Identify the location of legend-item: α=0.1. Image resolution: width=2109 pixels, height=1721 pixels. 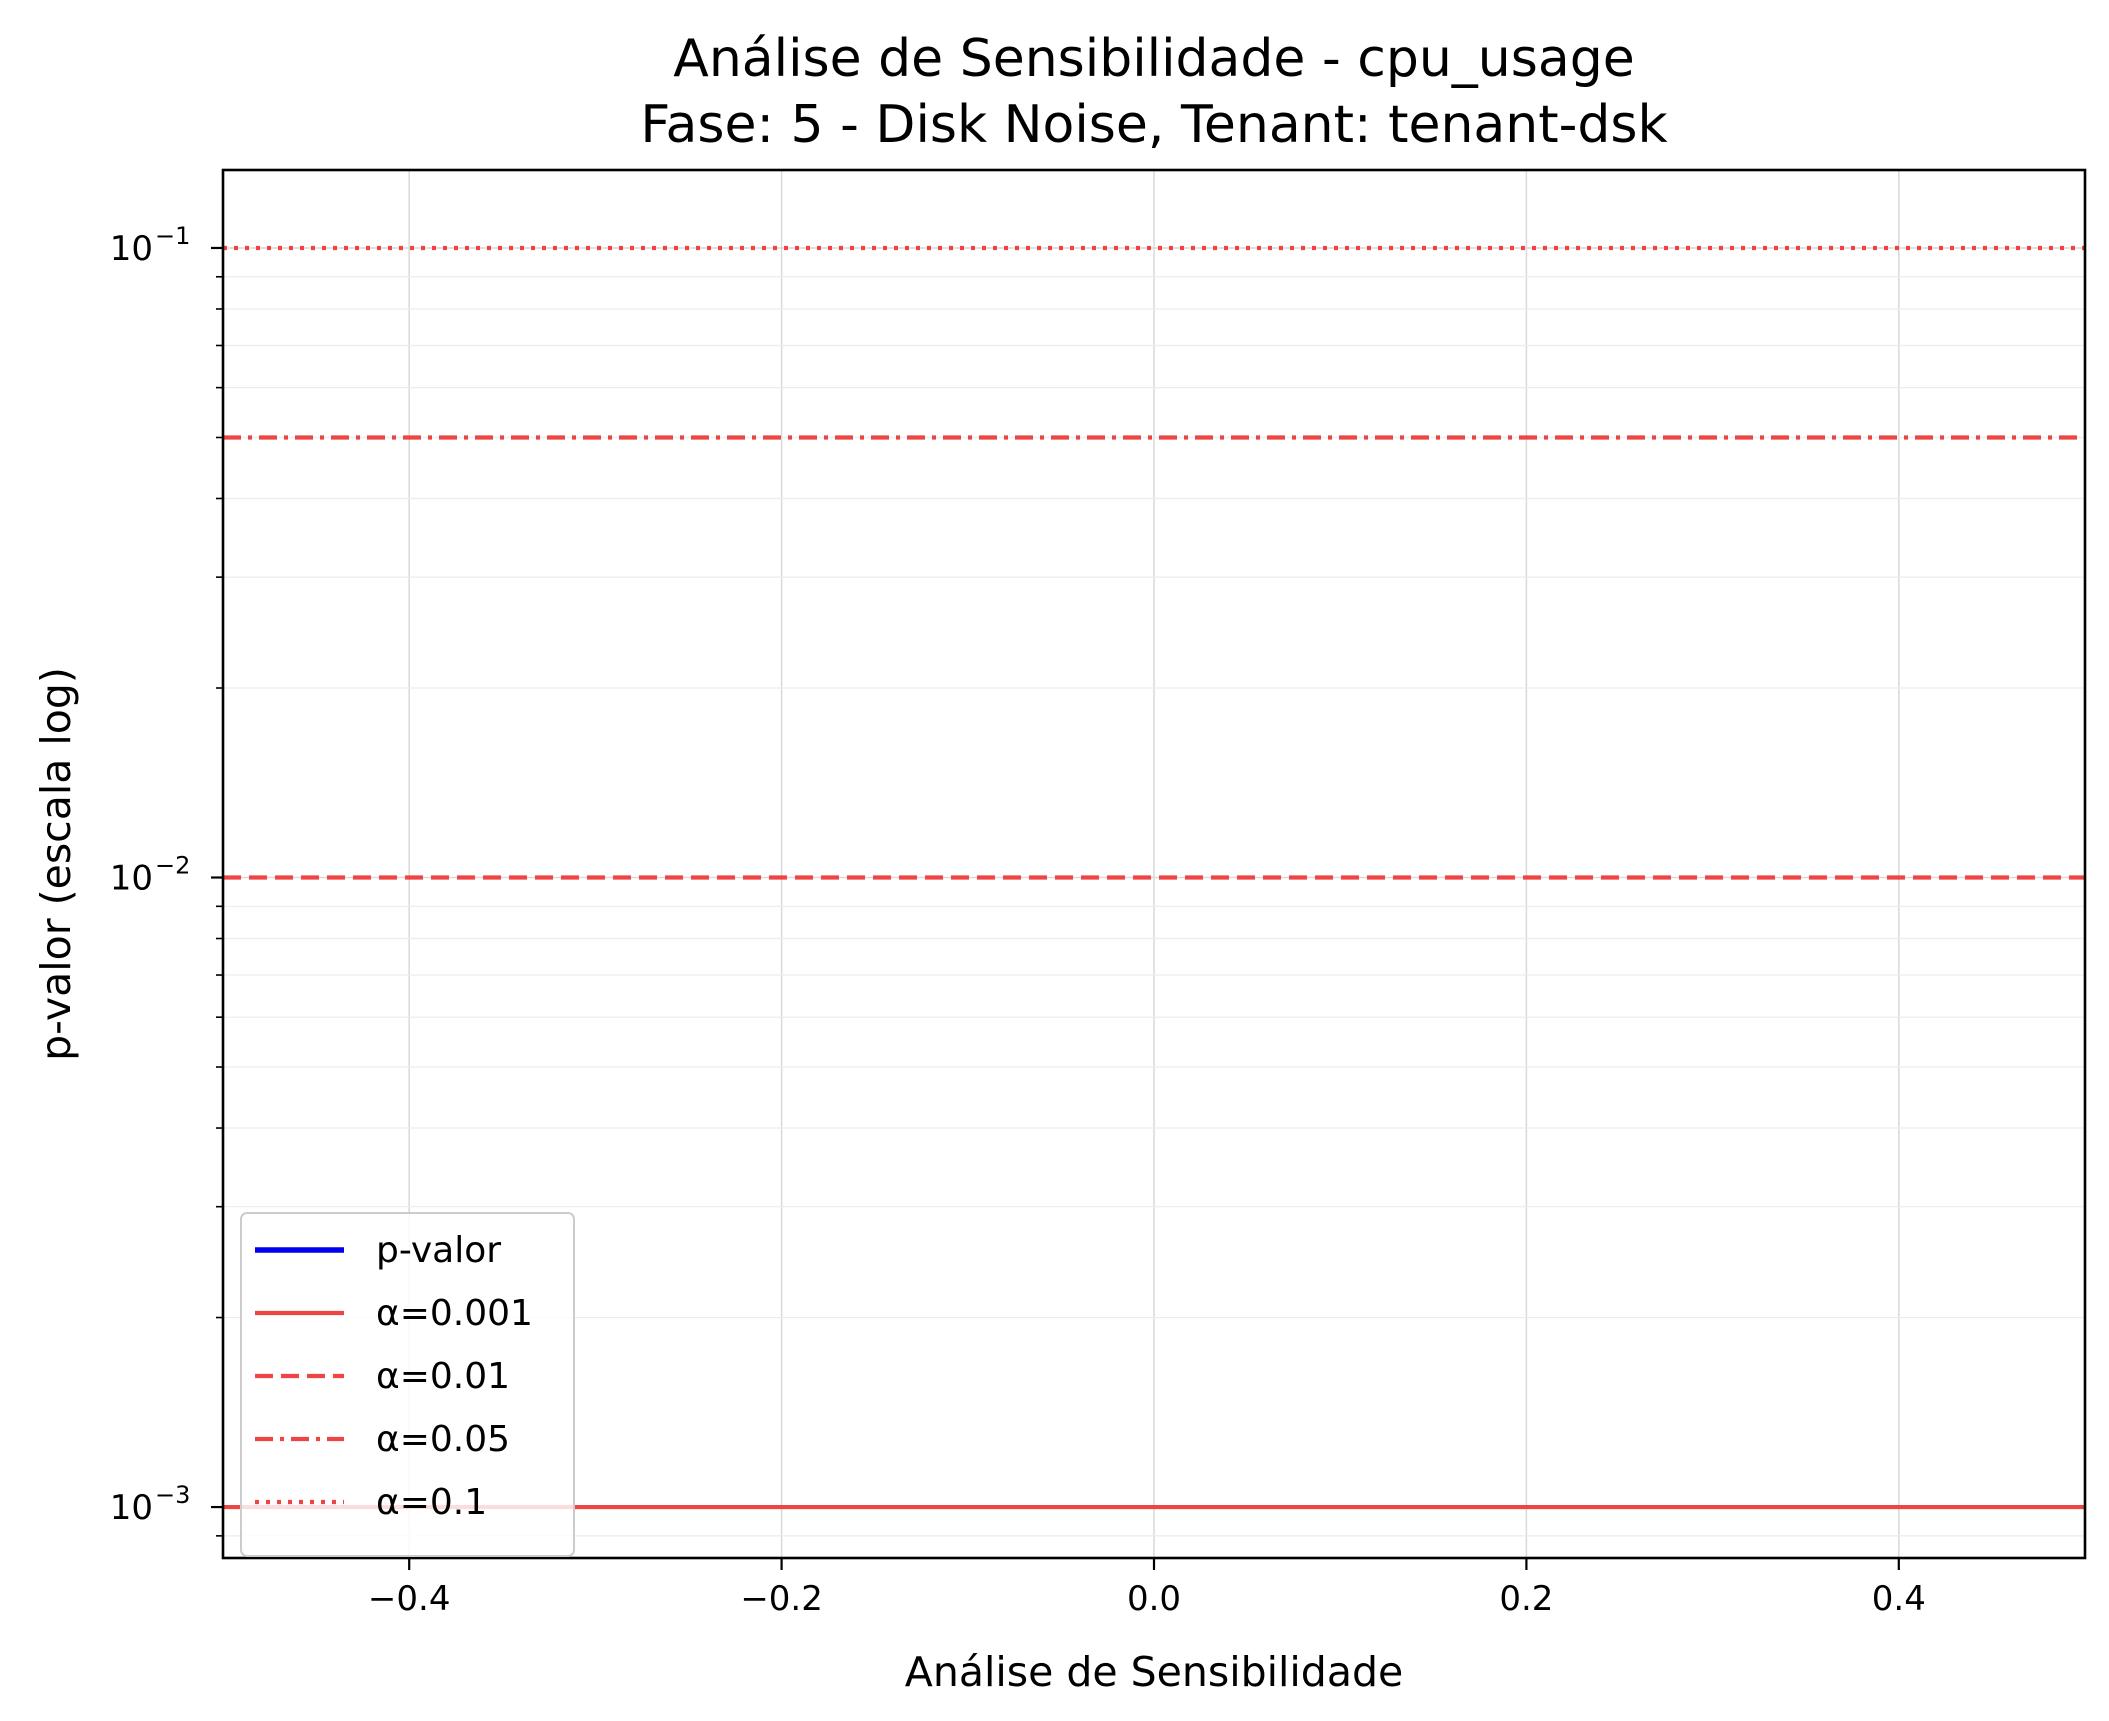
(371, 1502).